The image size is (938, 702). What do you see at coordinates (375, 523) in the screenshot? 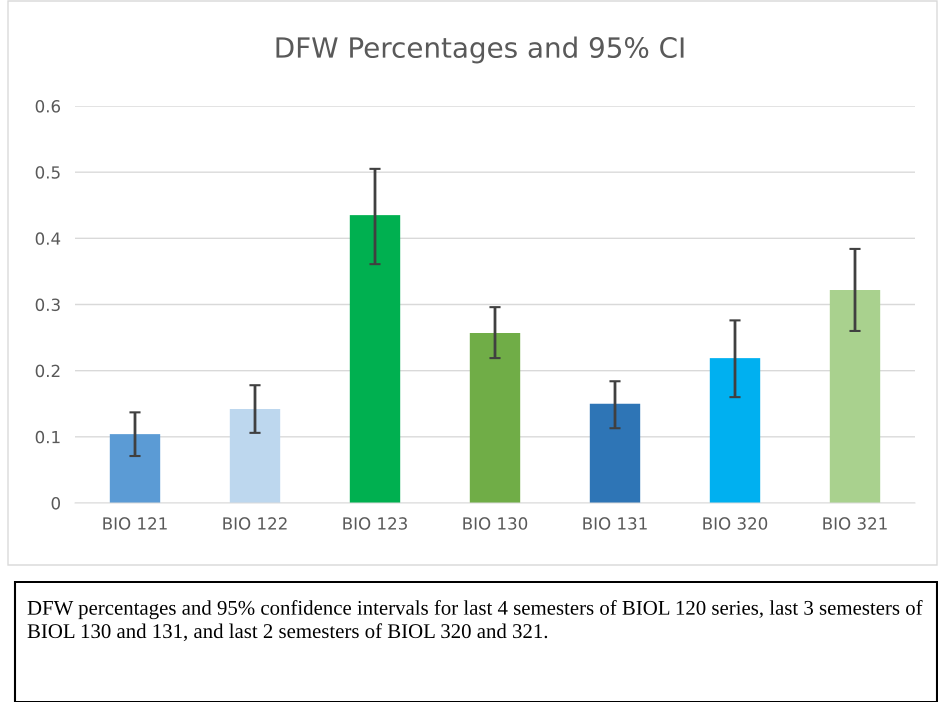
I see `x-tick-label: BIO 123` at bounding box center [375, 523].